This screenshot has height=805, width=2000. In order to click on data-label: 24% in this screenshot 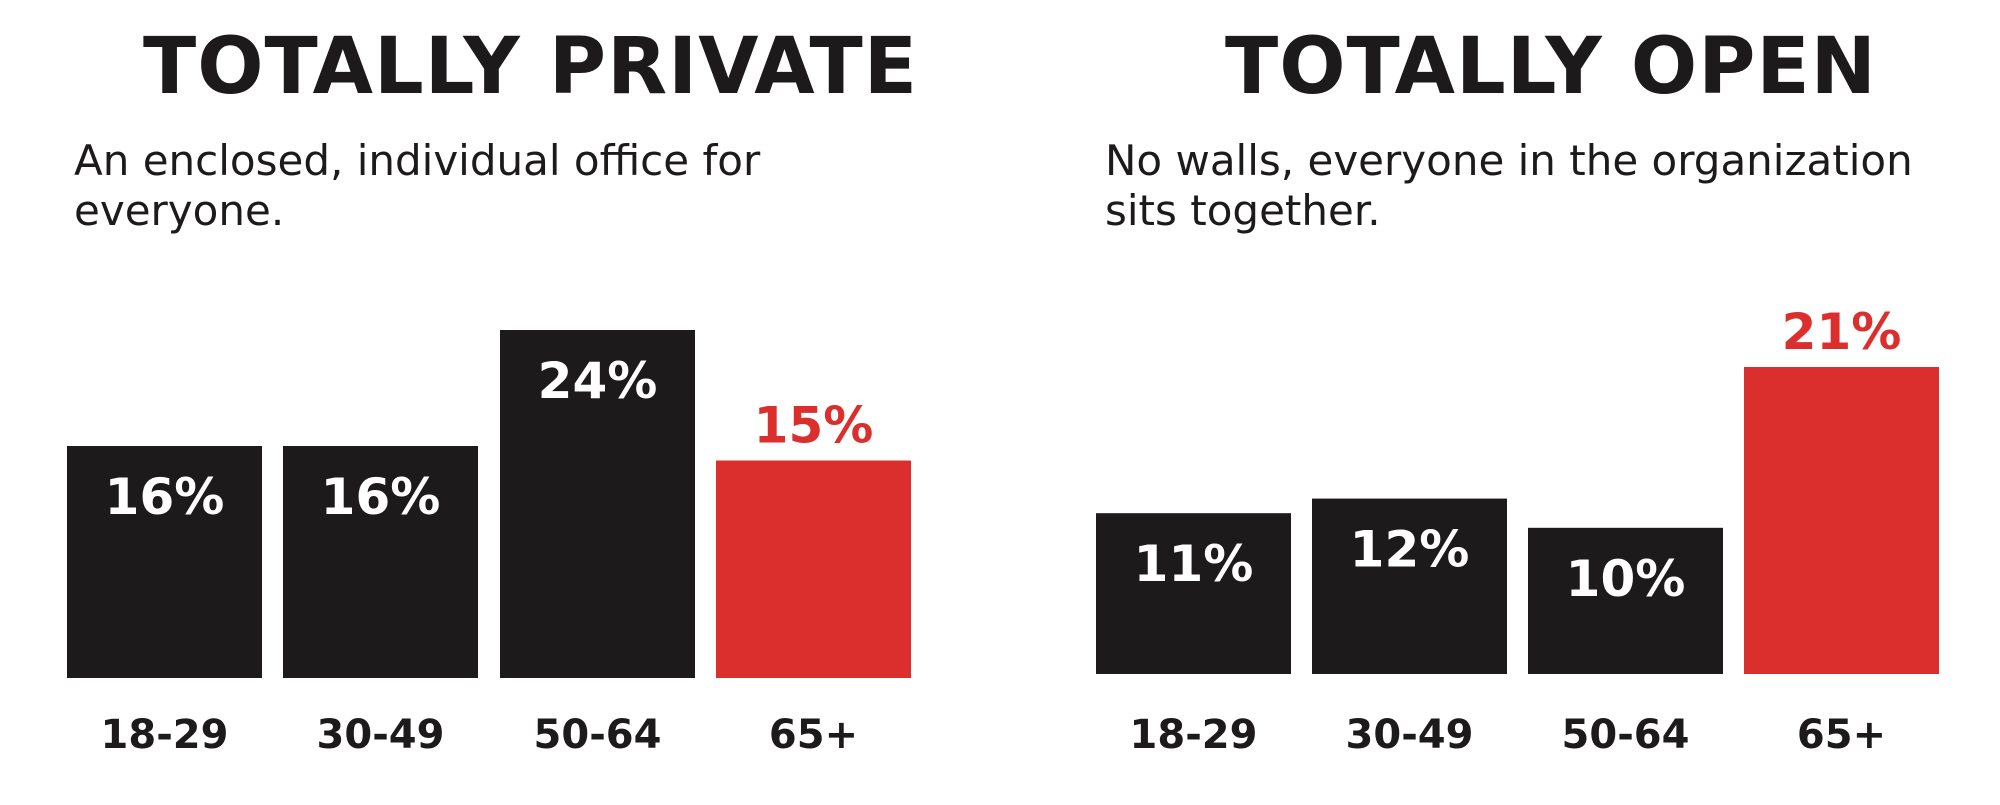, I will do `click(598, 381)`.